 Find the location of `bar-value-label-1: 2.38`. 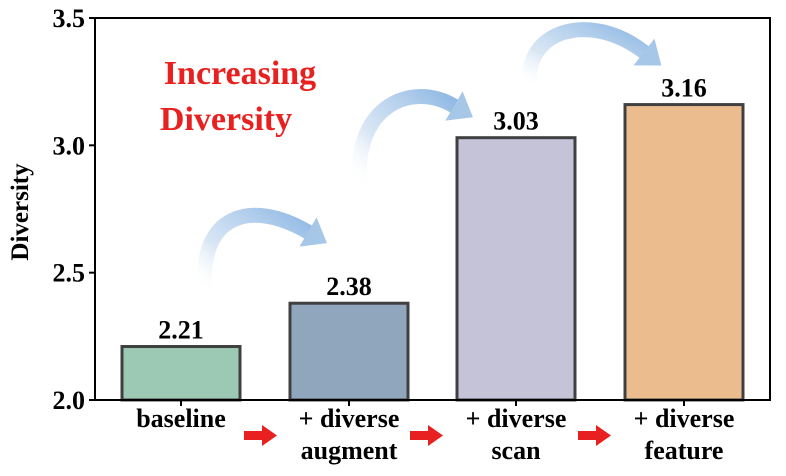

bar-value-label-1: 2.38 is located at coordinates (349, 286).